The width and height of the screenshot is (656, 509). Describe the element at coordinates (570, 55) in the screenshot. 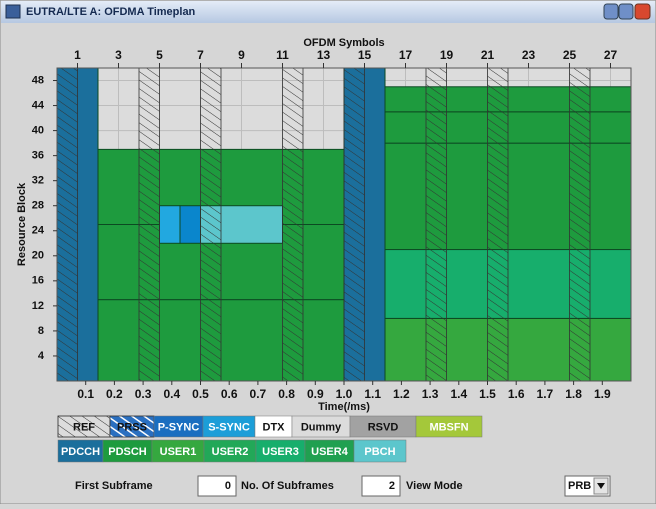

I see `x-tick-label: 25` at that location.